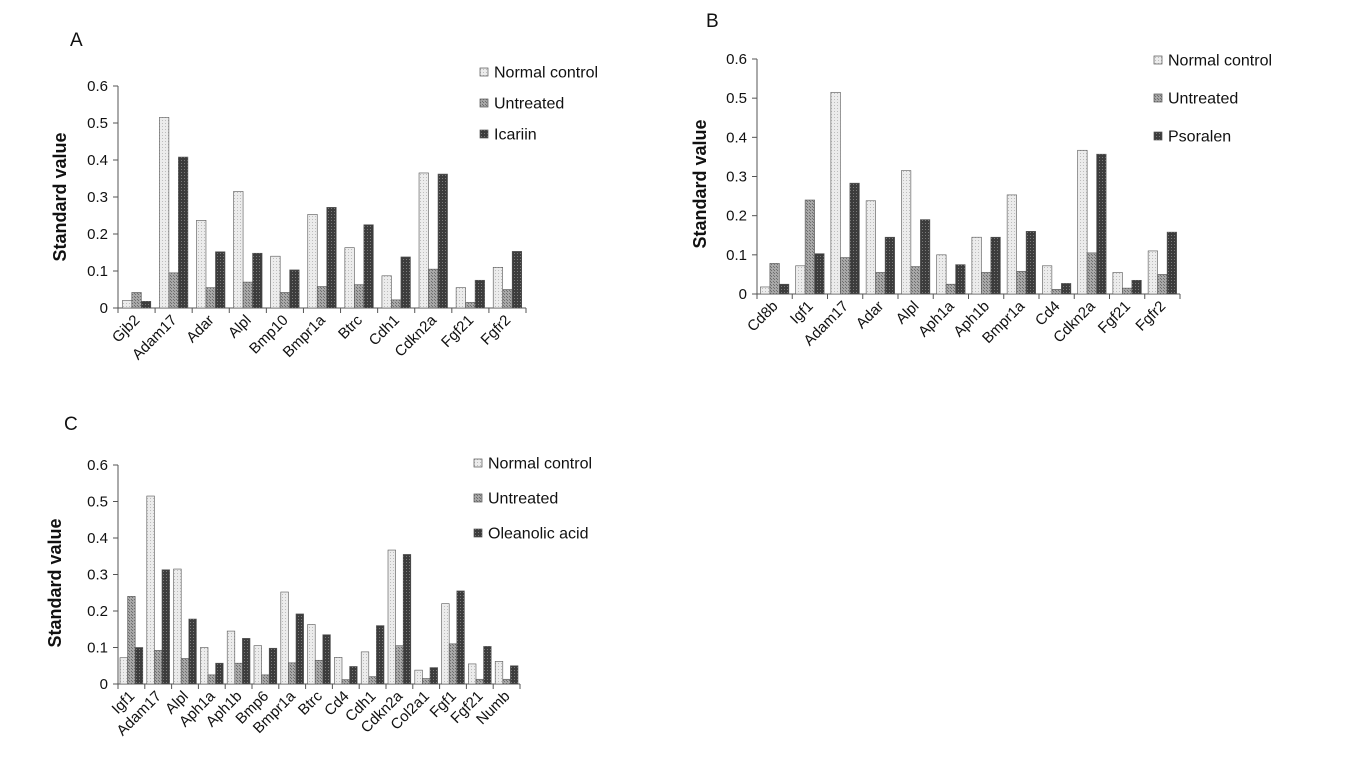  Describe the element at coordinates (310, 702) in the screenshot. I see `x-category-label: Btrc` at that location.